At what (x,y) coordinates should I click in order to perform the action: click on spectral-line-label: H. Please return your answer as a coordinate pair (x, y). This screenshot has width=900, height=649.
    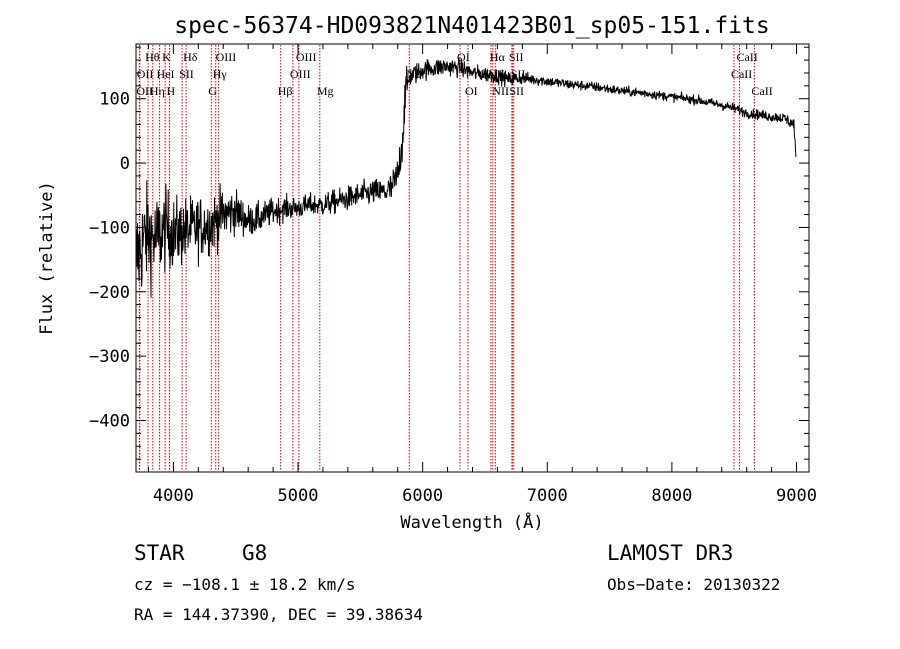
    Looking at the image, I should click on (171, 91).